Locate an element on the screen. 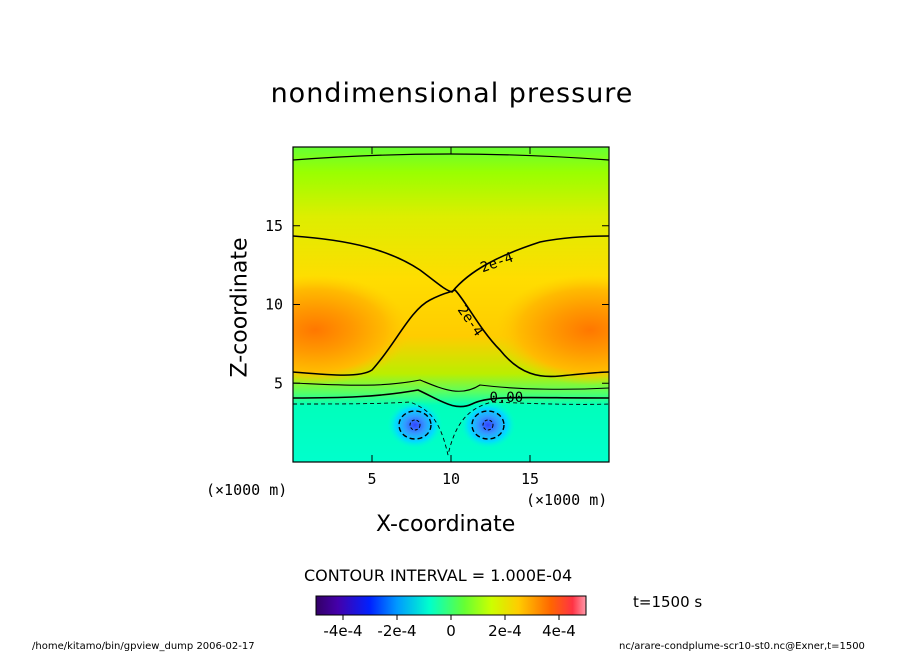 This screenshot has width=904, height=654. contour-low-right is located at coordinates (488, 425).